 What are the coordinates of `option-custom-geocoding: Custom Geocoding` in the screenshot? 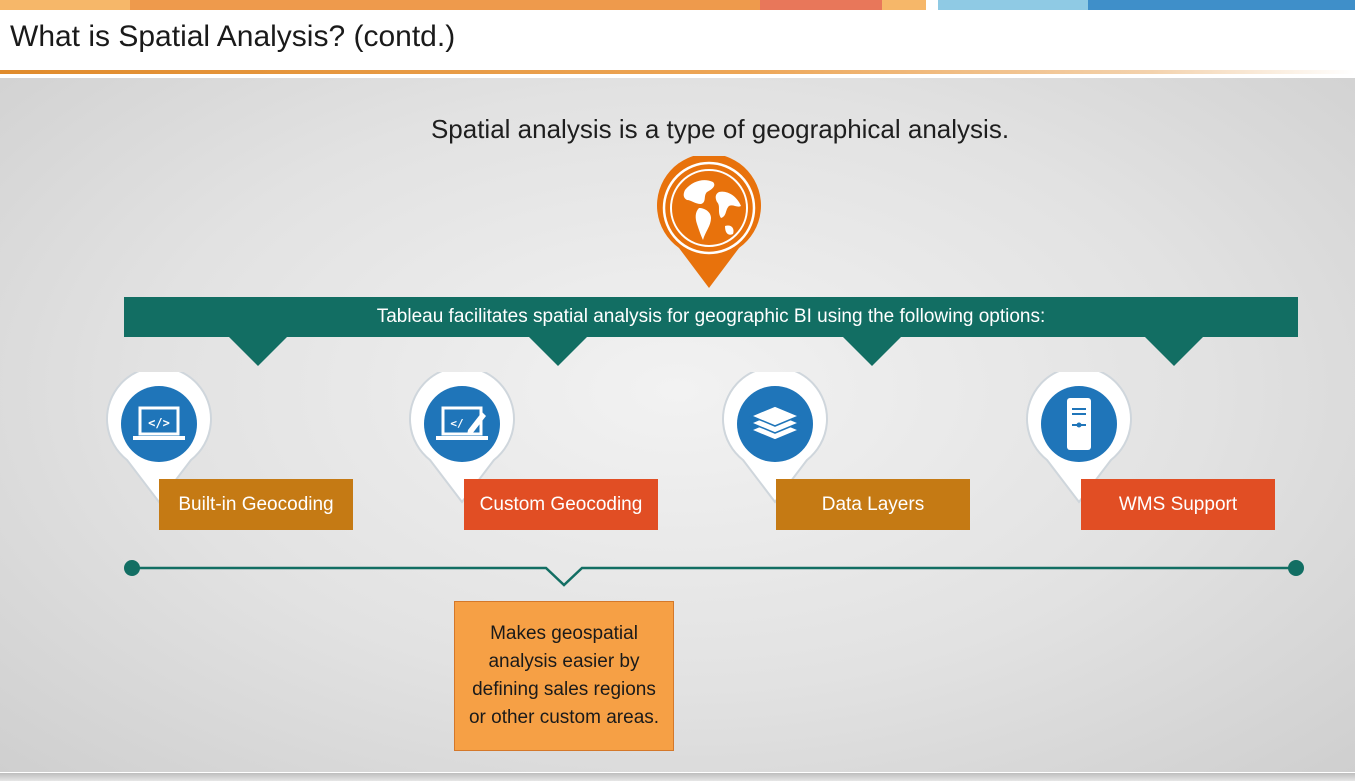 It's located at (561, 504).